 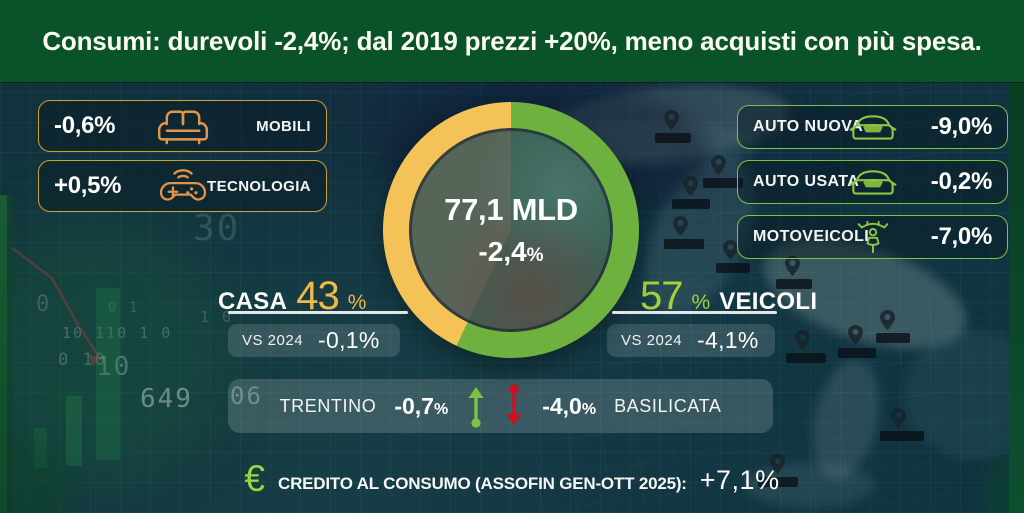 What do you see at coordinates (56, 306) in the screenshot?
I see `bg-trendline` at bounding box center [56, 306].